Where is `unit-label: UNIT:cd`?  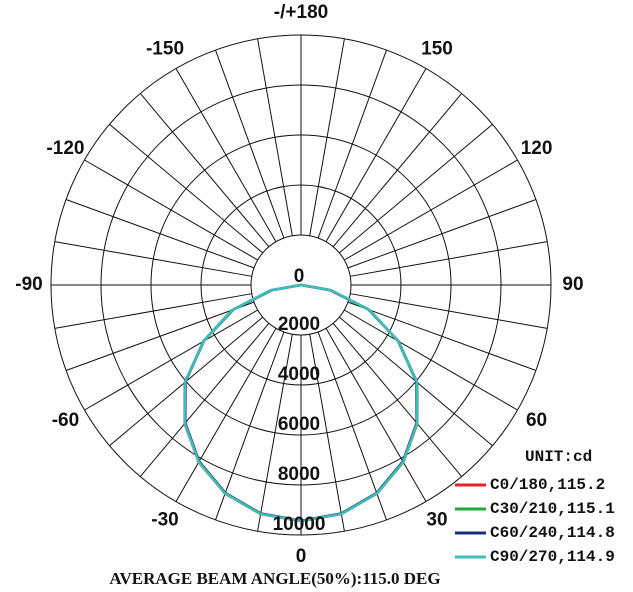
unit-label: UNIT:cd is located at coordinates (558, 457).